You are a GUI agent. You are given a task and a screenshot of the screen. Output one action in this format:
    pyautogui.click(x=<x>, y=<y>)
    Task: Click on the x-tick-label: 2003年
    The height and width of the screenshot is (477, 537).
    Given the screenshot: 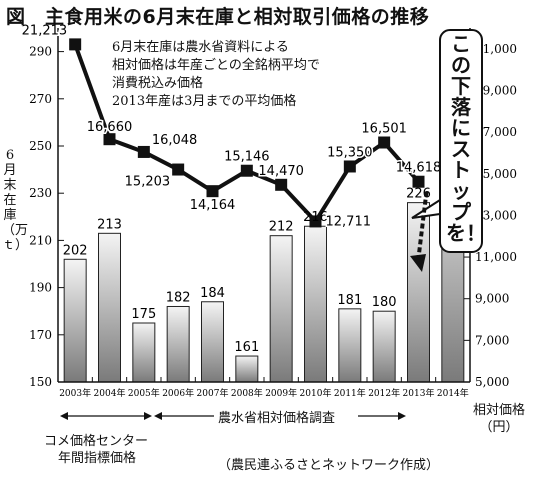 What is the action you would take?
    pyautogui.click(x=75, y=393)
    